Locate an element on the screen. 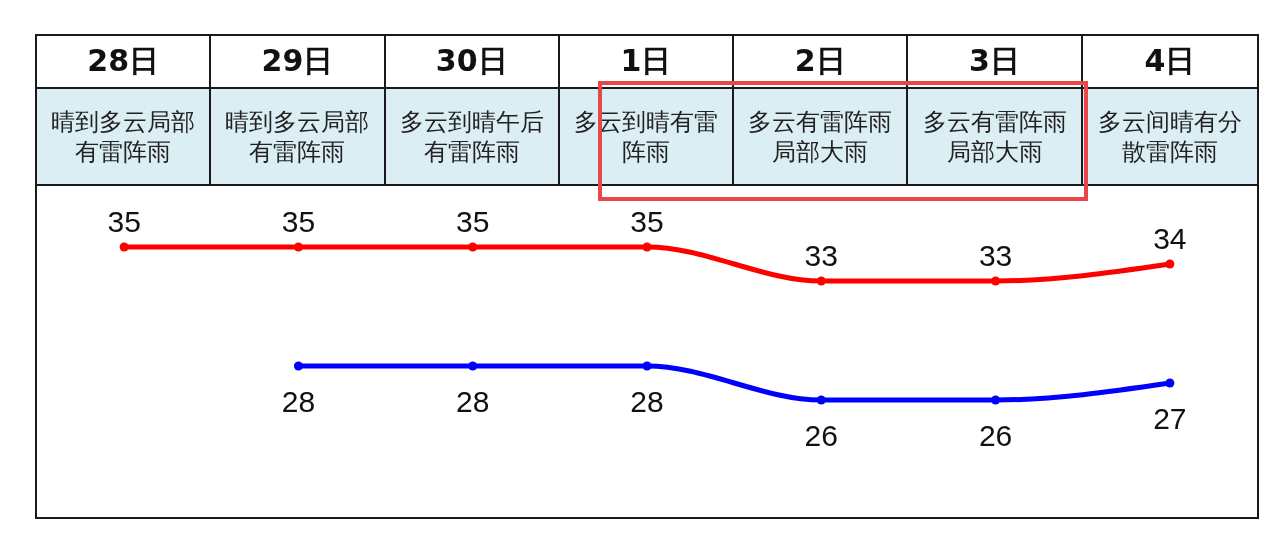  x-tick-label: 30日 is located at coordinates (471, 61).